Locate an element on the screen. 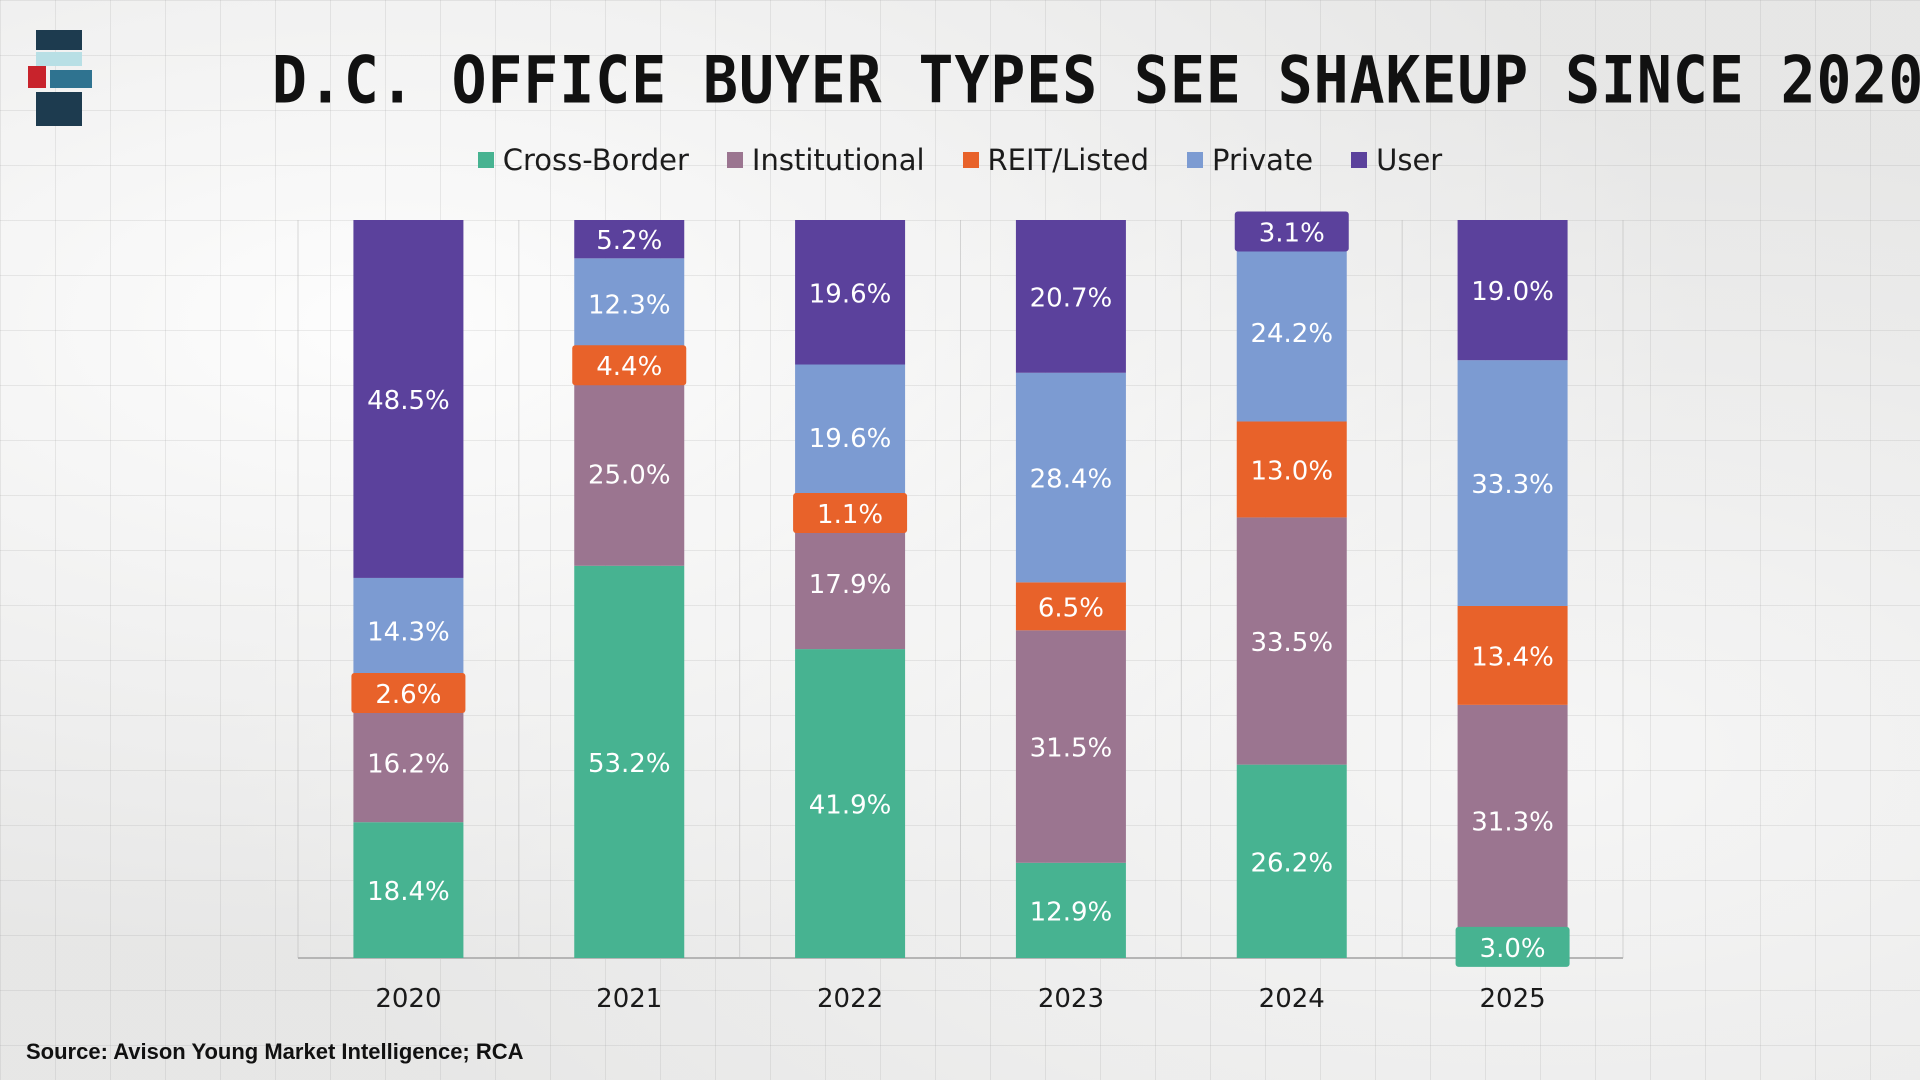 This screenshot has height=1080, width=1920. data-label-2022-user: 19.6% is located at coordinates (850, 294).